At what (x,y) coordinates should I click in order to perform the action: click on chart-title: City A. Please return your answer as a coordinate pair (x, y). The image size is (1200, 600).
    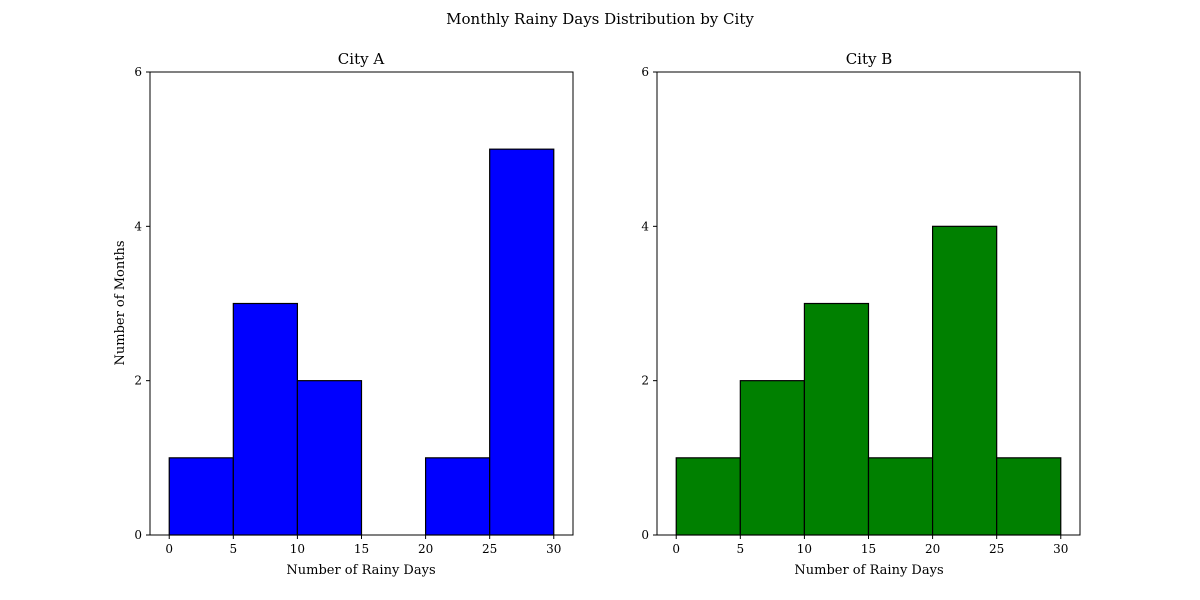
    Looking at the image, I should click on (361, 59).